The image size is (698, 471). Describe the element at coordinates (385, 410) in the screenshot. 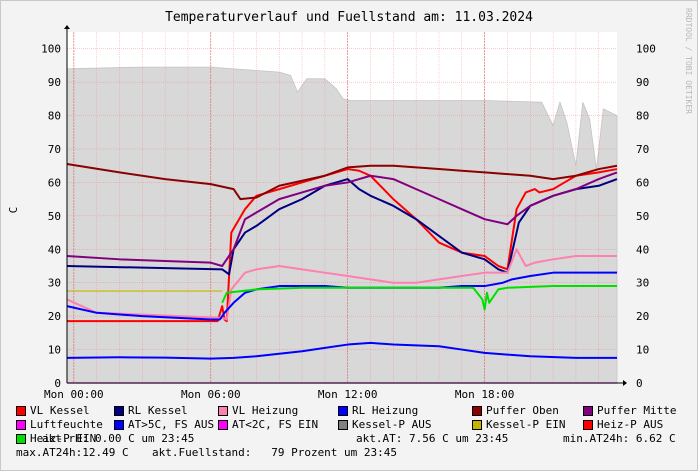

I see `legend-label: RL Heizung` at that location.